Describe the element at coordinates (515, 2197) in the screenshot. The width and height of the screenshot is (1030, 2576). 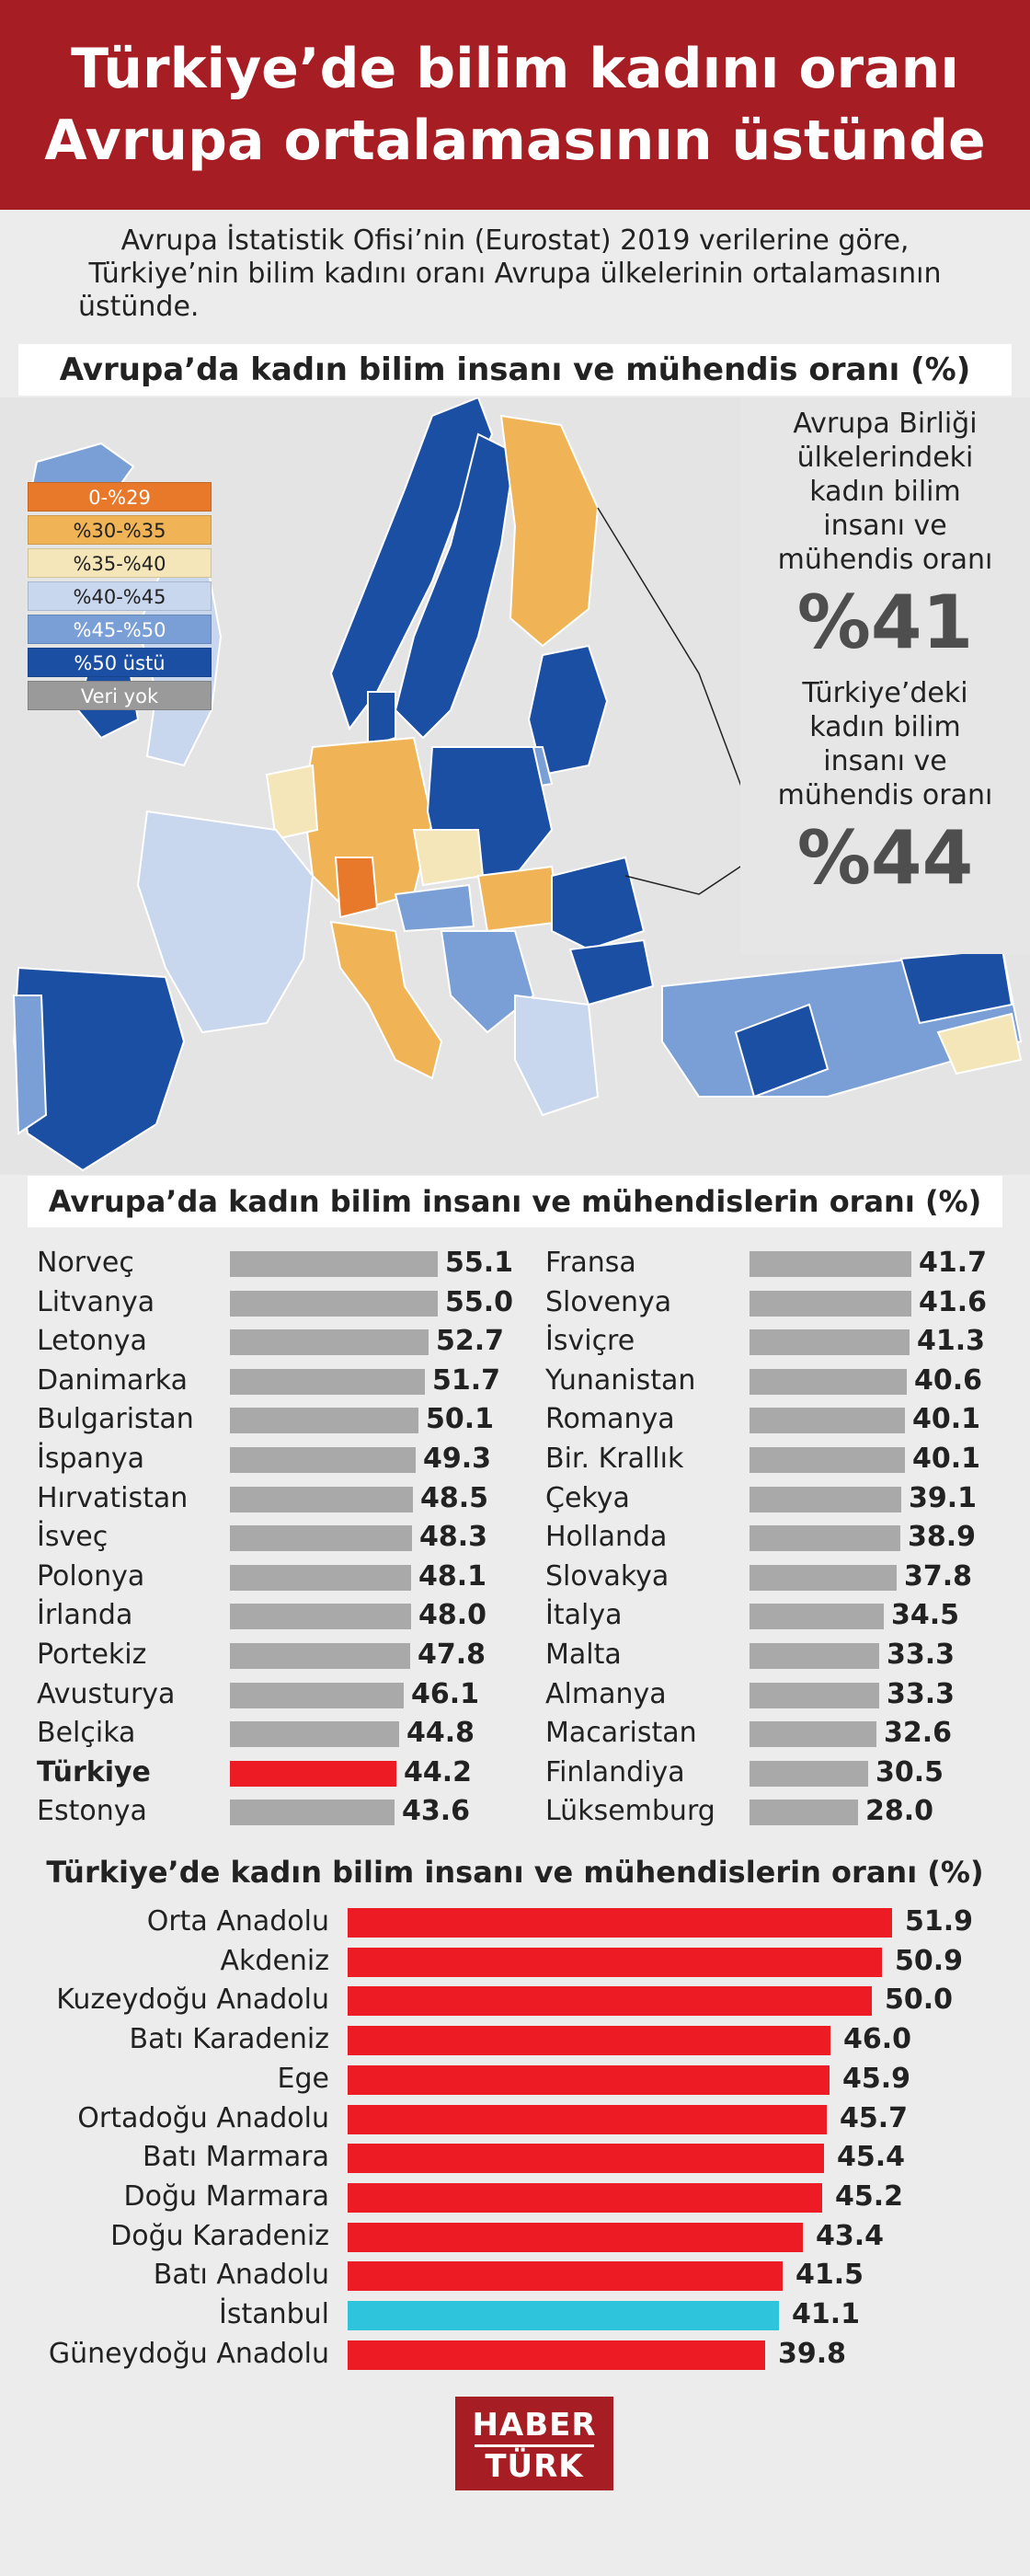
I see `region-bar-row: Doğu Marmara 45.2` at that location.